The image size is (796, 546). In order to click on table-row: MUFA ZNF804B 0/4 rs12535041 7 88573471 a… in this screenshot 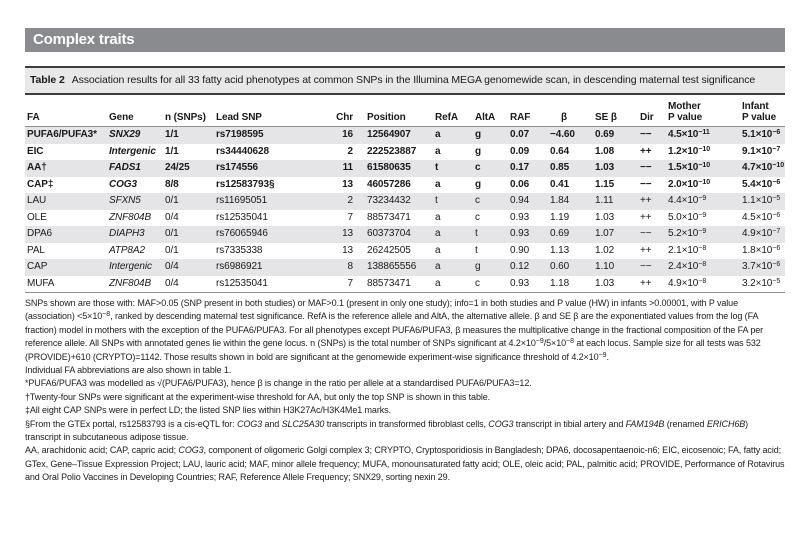, I will do `click(405, 284)`.